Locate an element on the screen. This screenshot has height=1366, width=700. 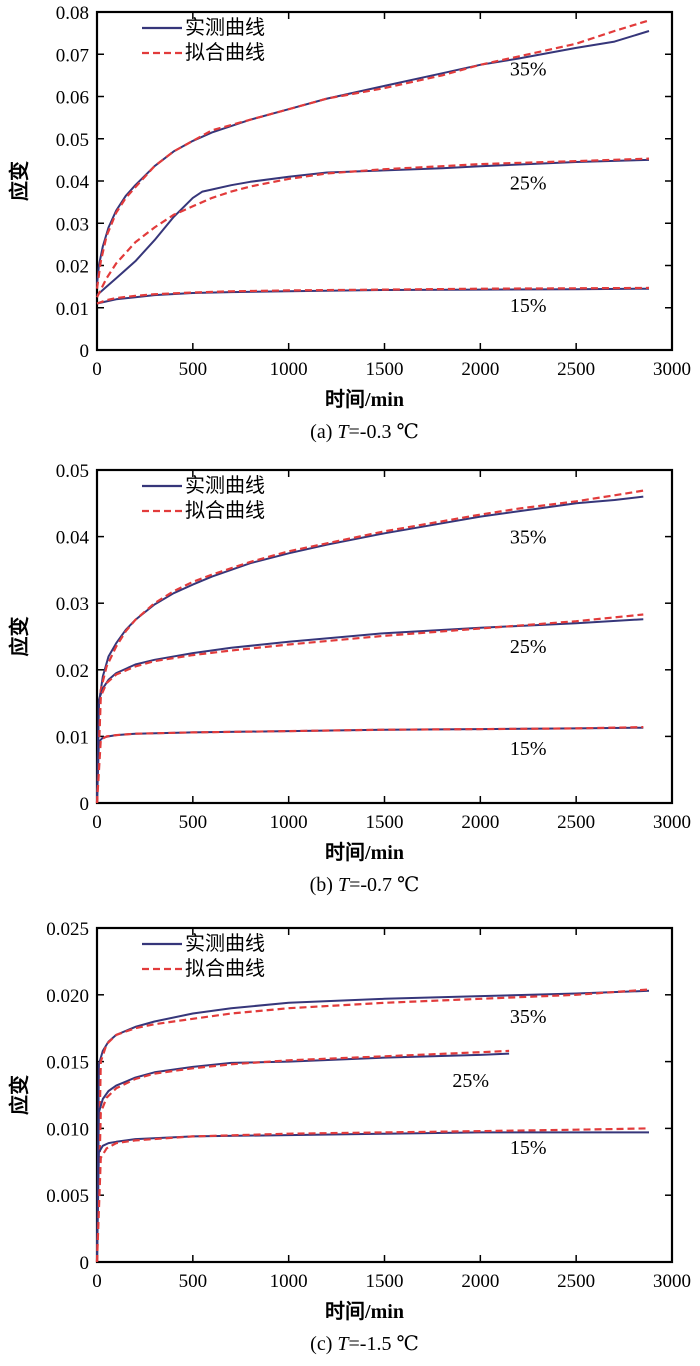
y-tick-label: 0.020 is located at coordinates (67, 996).